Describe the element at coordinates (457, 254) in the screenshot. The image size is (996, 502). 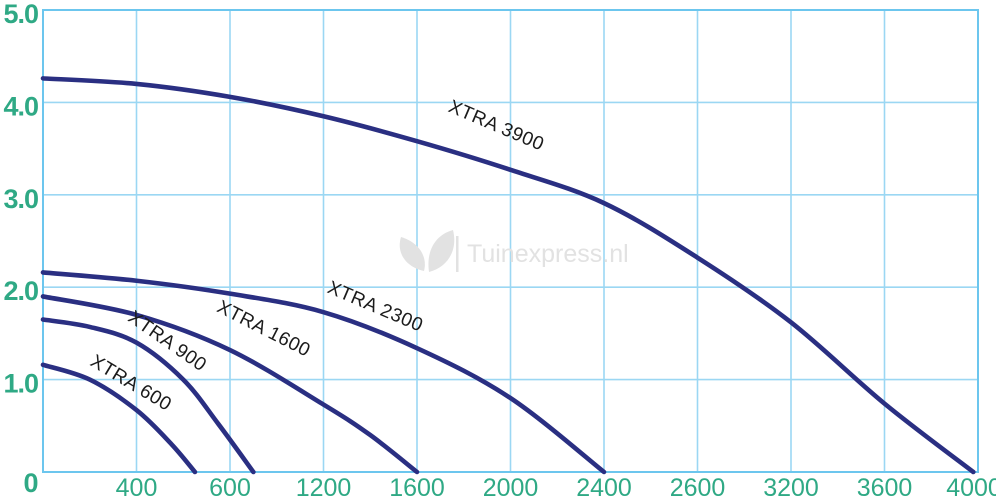
I see `watermark-divider` at that location.